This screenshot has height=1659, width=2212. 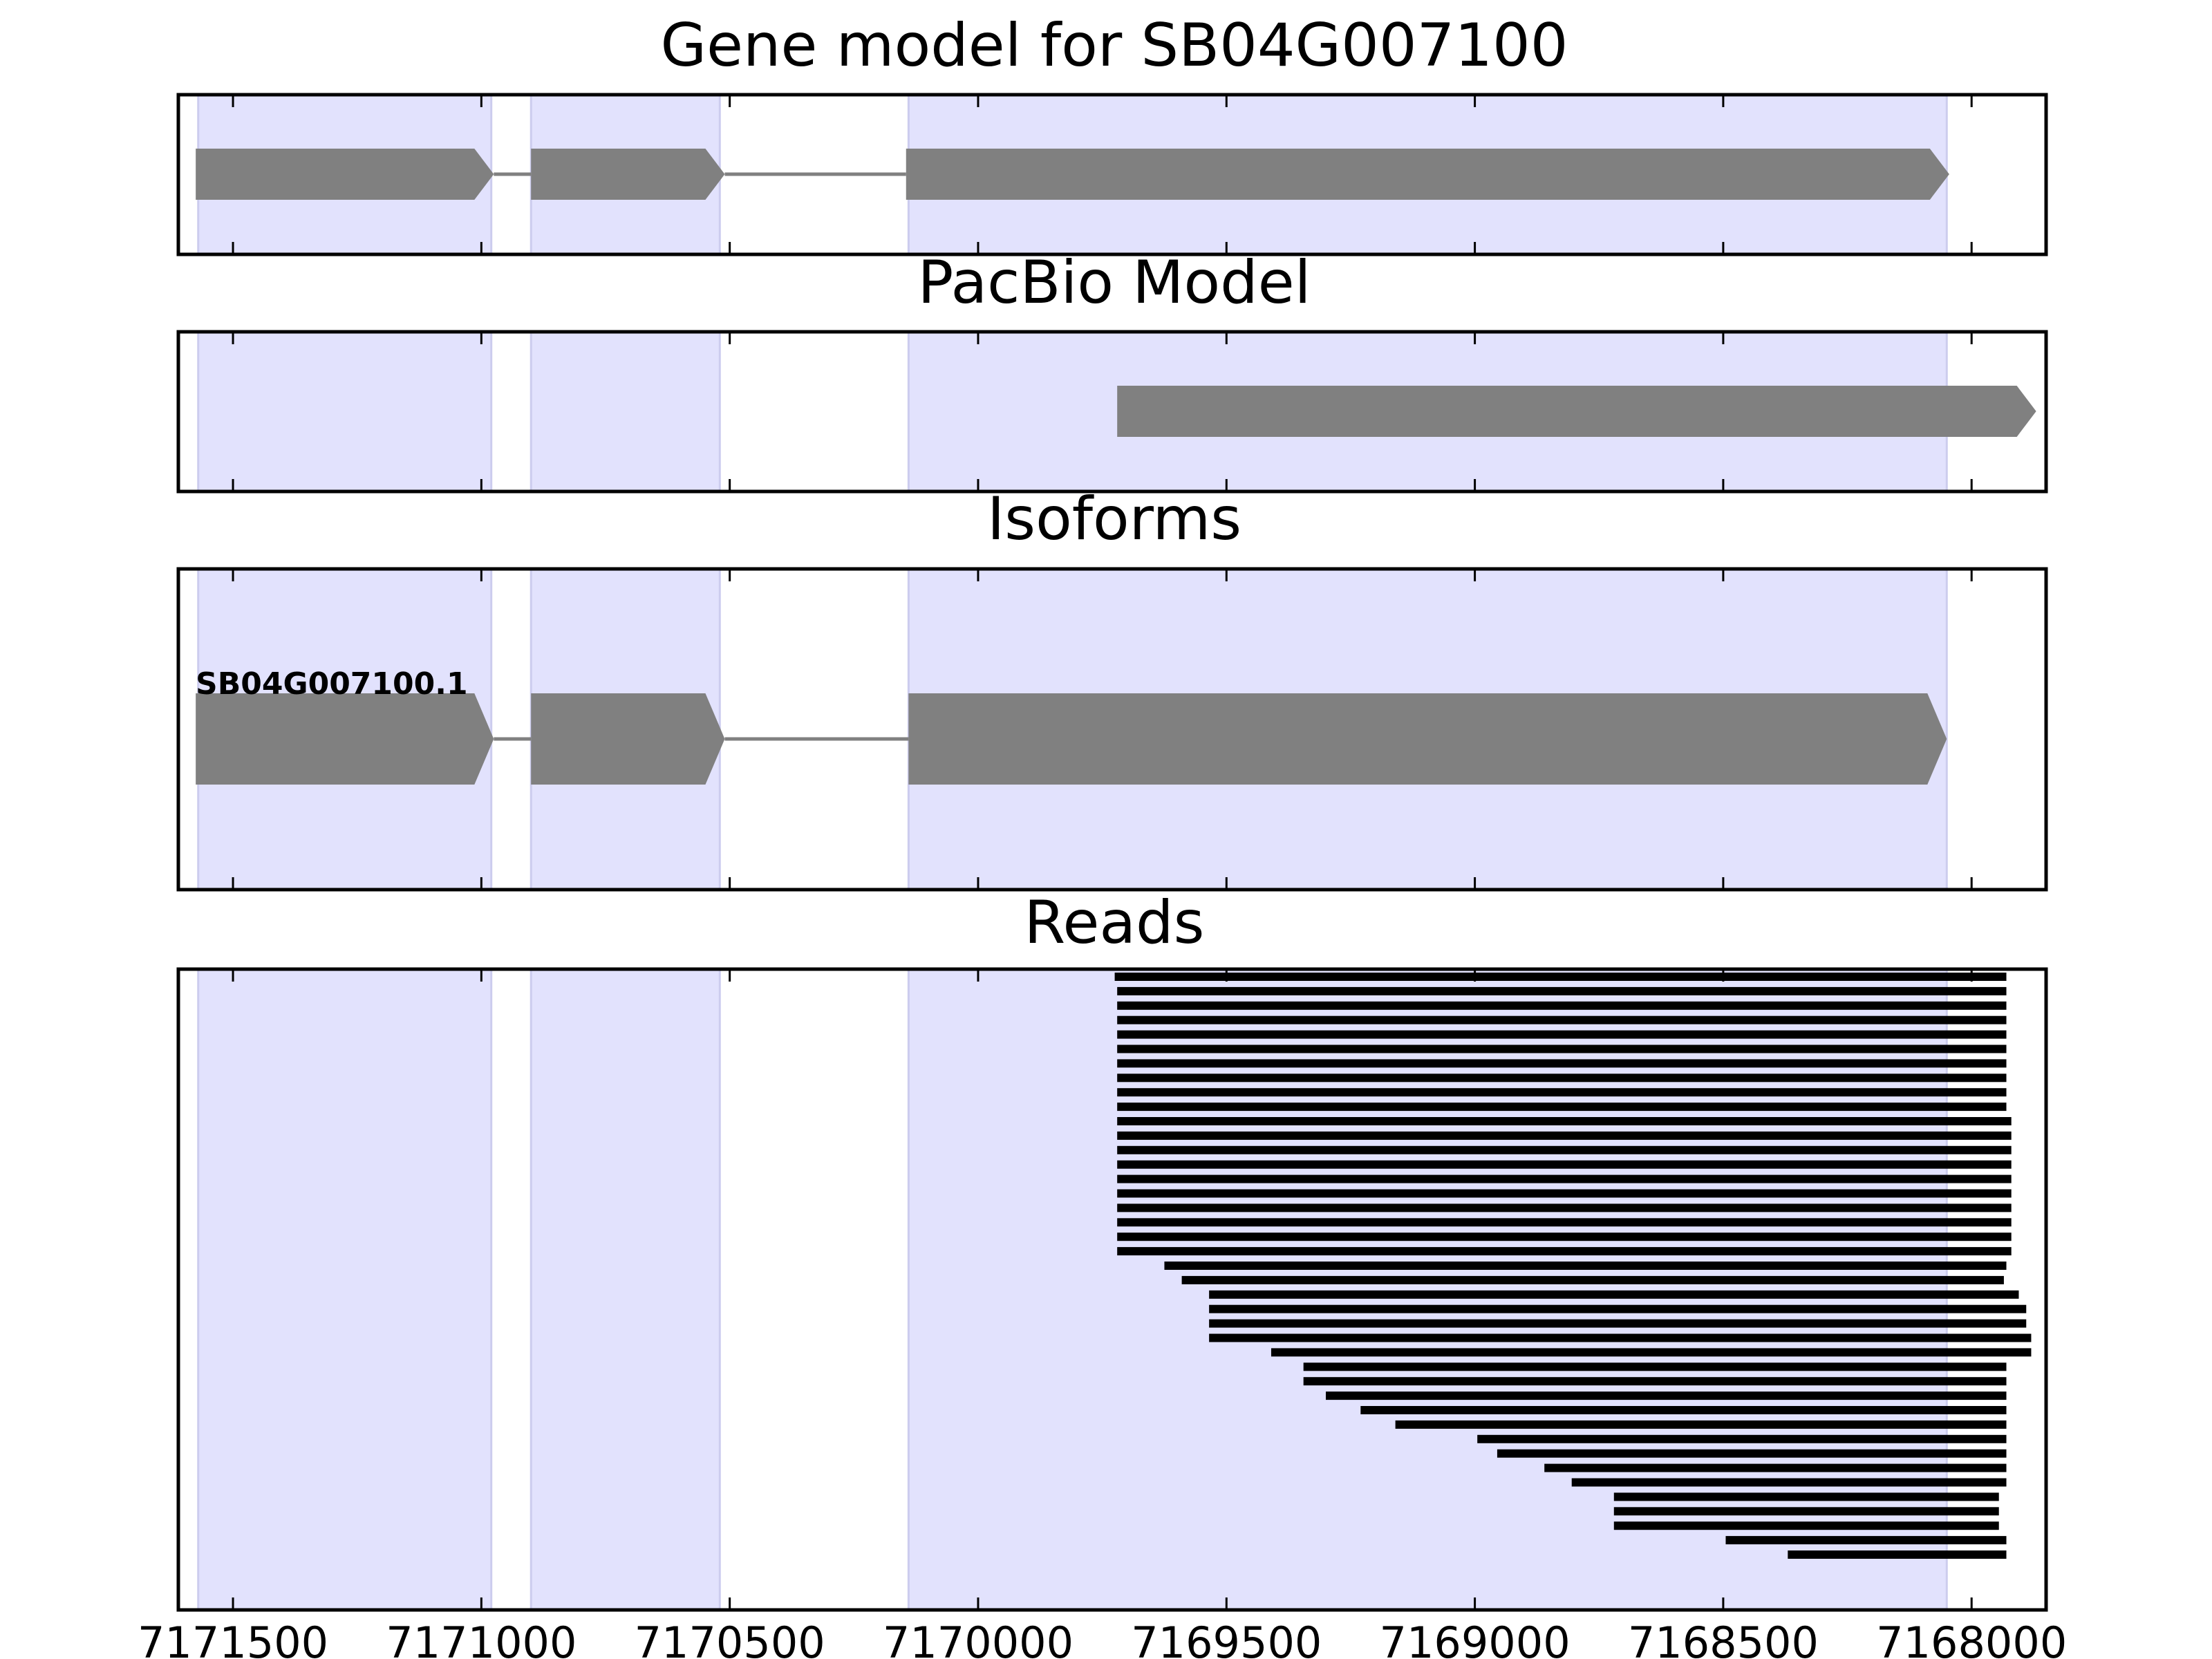 I want to click on x-tick-label: 7170500, so click(x=730, y=1638).